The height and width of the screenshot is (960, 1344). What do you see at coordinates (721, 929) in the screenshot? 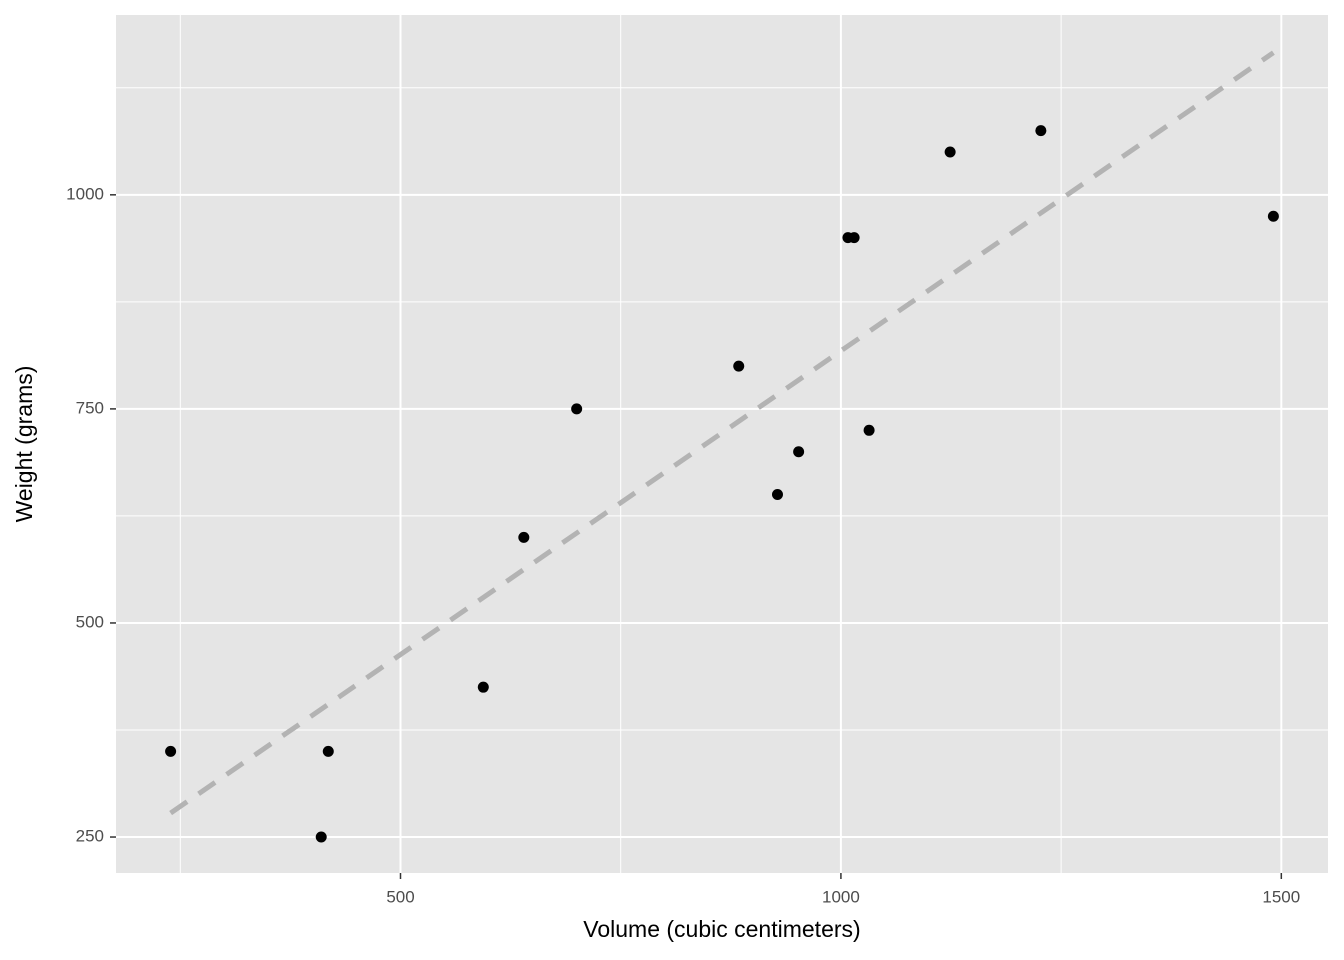
I see `x-axis-title: Volume (cubic centimeters)` at bounding box center [721, 929].